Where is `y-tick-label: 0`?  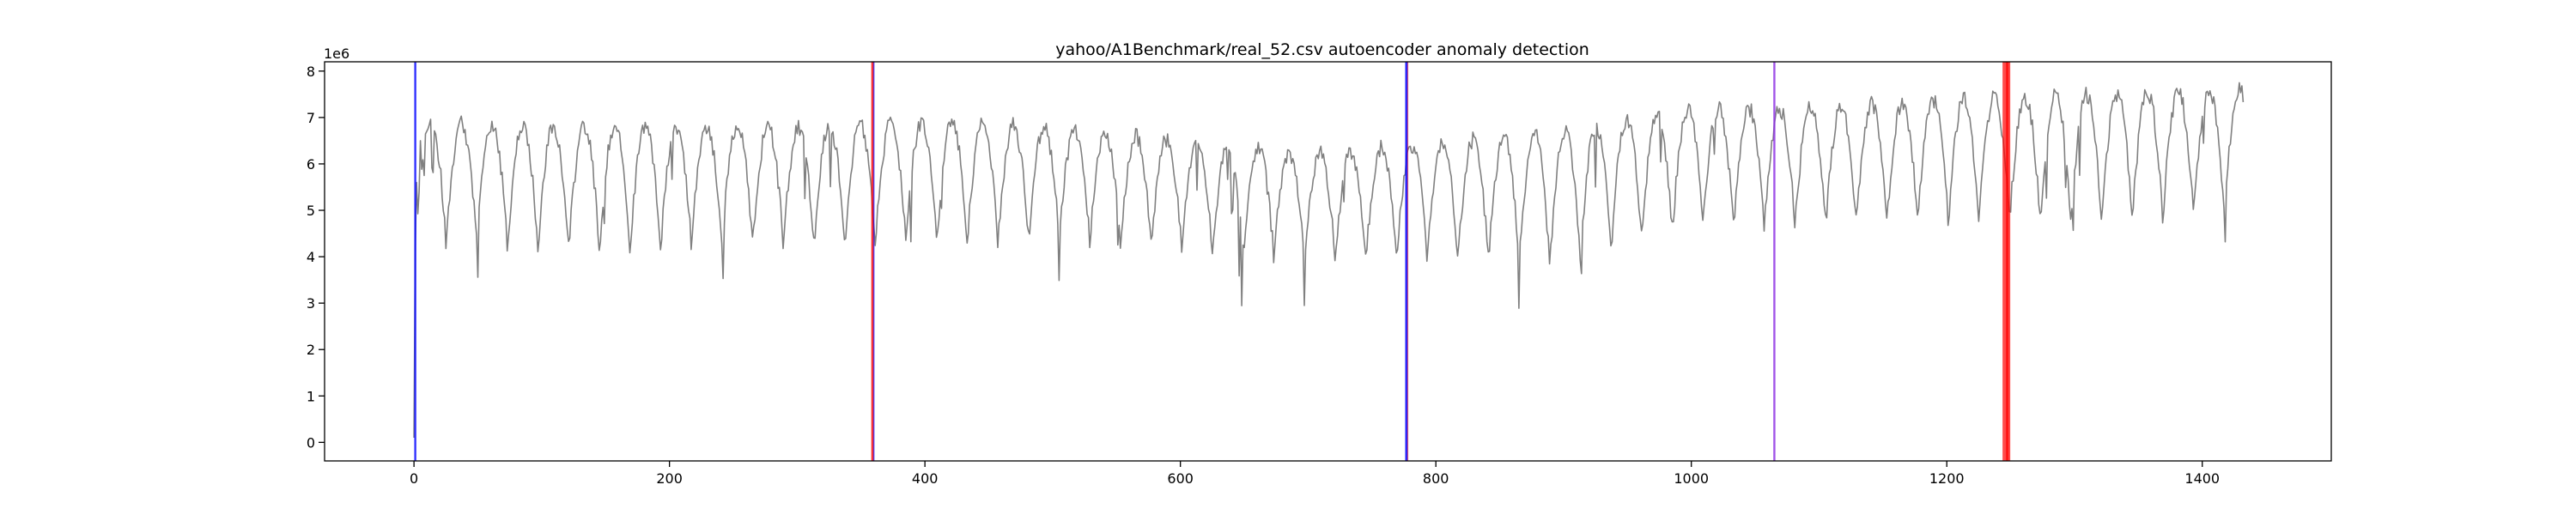 y-tick-label: 0 is located at coordinates (311, 442).